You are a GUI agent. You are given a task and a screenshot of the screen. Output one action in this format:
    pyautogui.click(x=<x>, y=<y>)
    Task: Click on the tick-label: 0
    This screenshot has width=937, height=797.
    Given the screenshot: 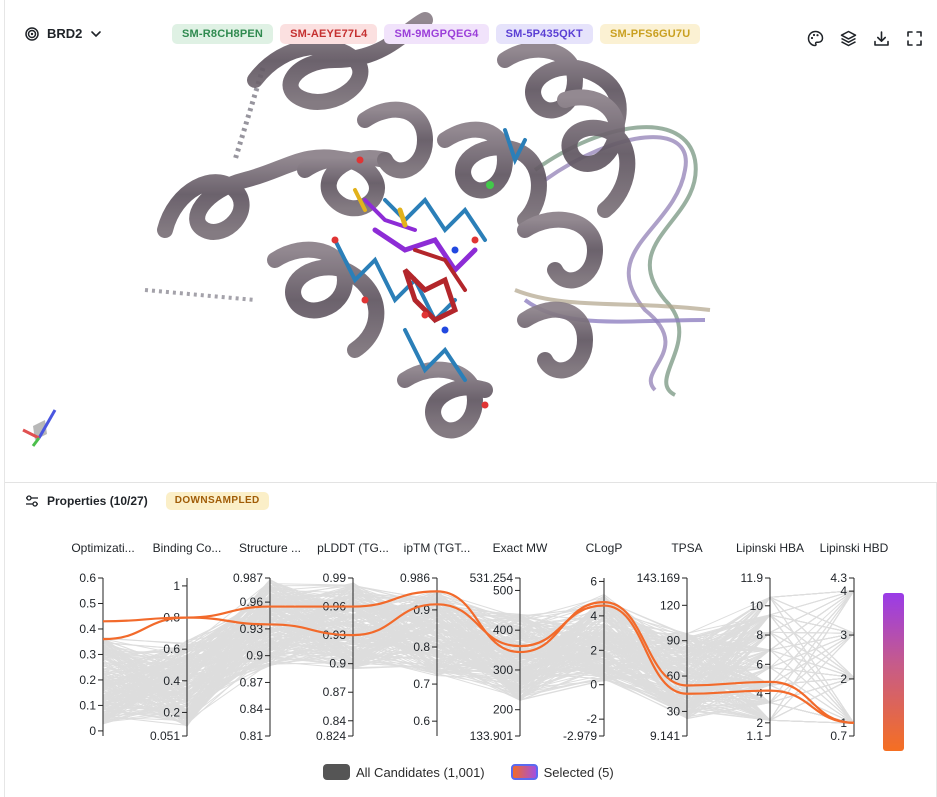 What is the action you would take?
    pyautogui.click(x=92, y=731)
    